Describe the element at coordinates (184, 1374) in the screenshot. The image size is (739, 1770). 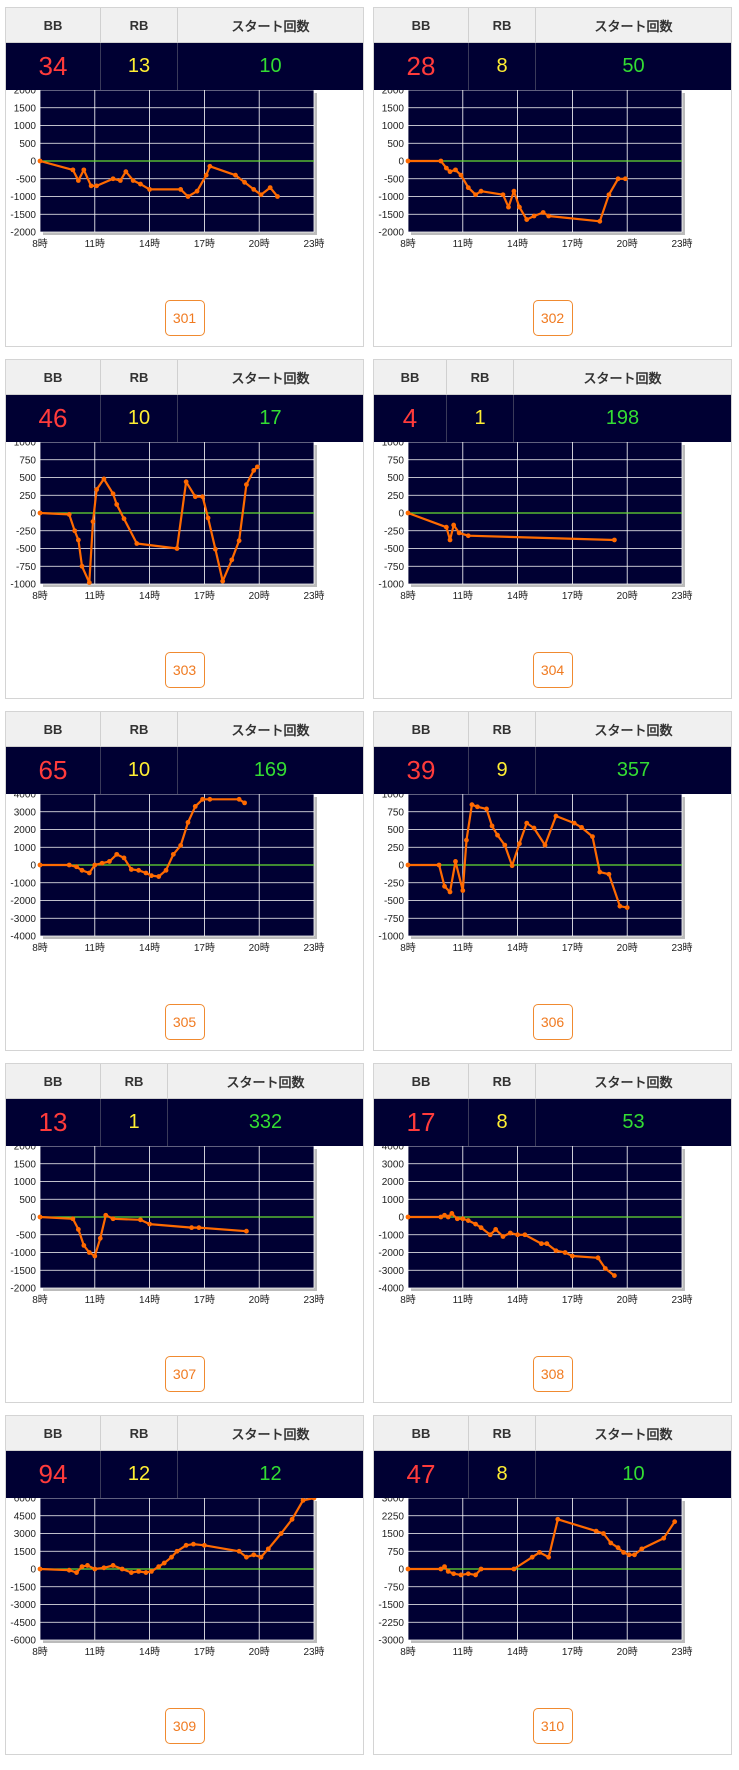
I see `machine-number-button: 307` at that location.